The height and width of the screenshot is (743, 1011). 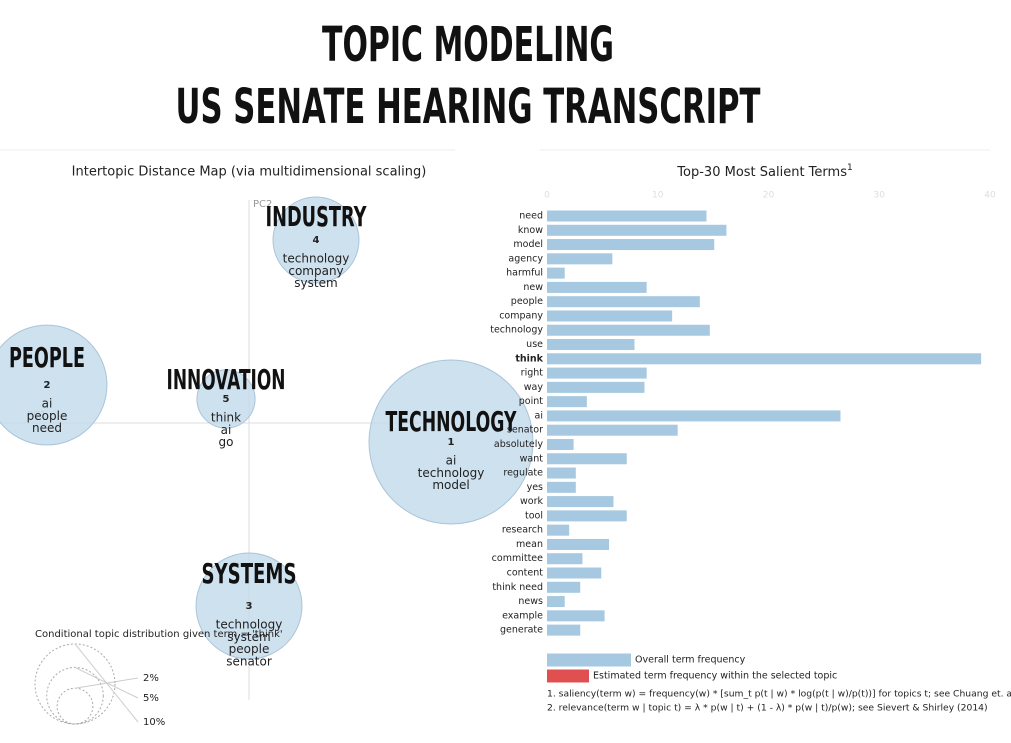 What do you see at coordinates (529, 358) in the screenshot?
I see `term-label: think` at bounding box center [529, 358].